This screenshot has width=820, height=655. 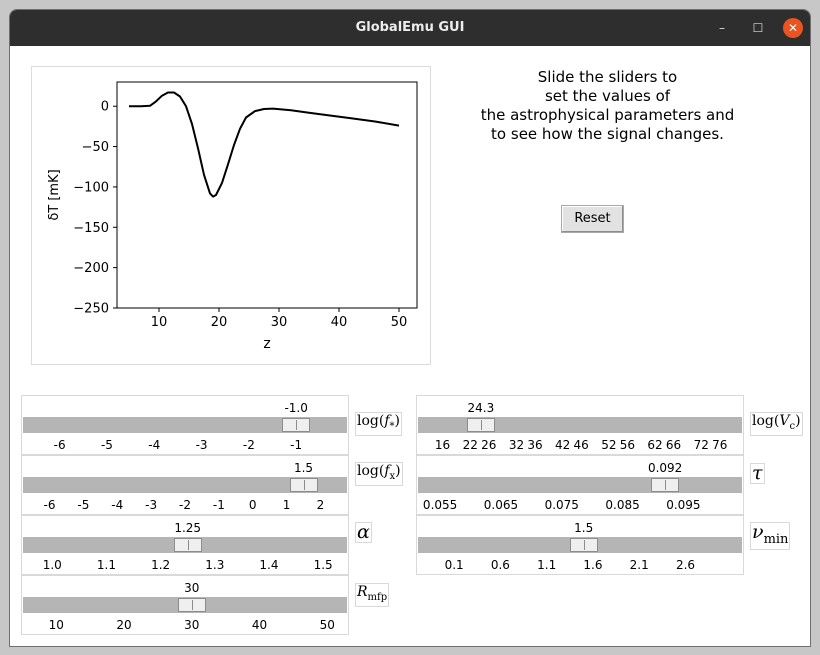 I want to click on log-vc-slider-panel: 24.3 16 22 26 32 36 42 46 52 56 62 66 72 76, so click(x=580, y=425).